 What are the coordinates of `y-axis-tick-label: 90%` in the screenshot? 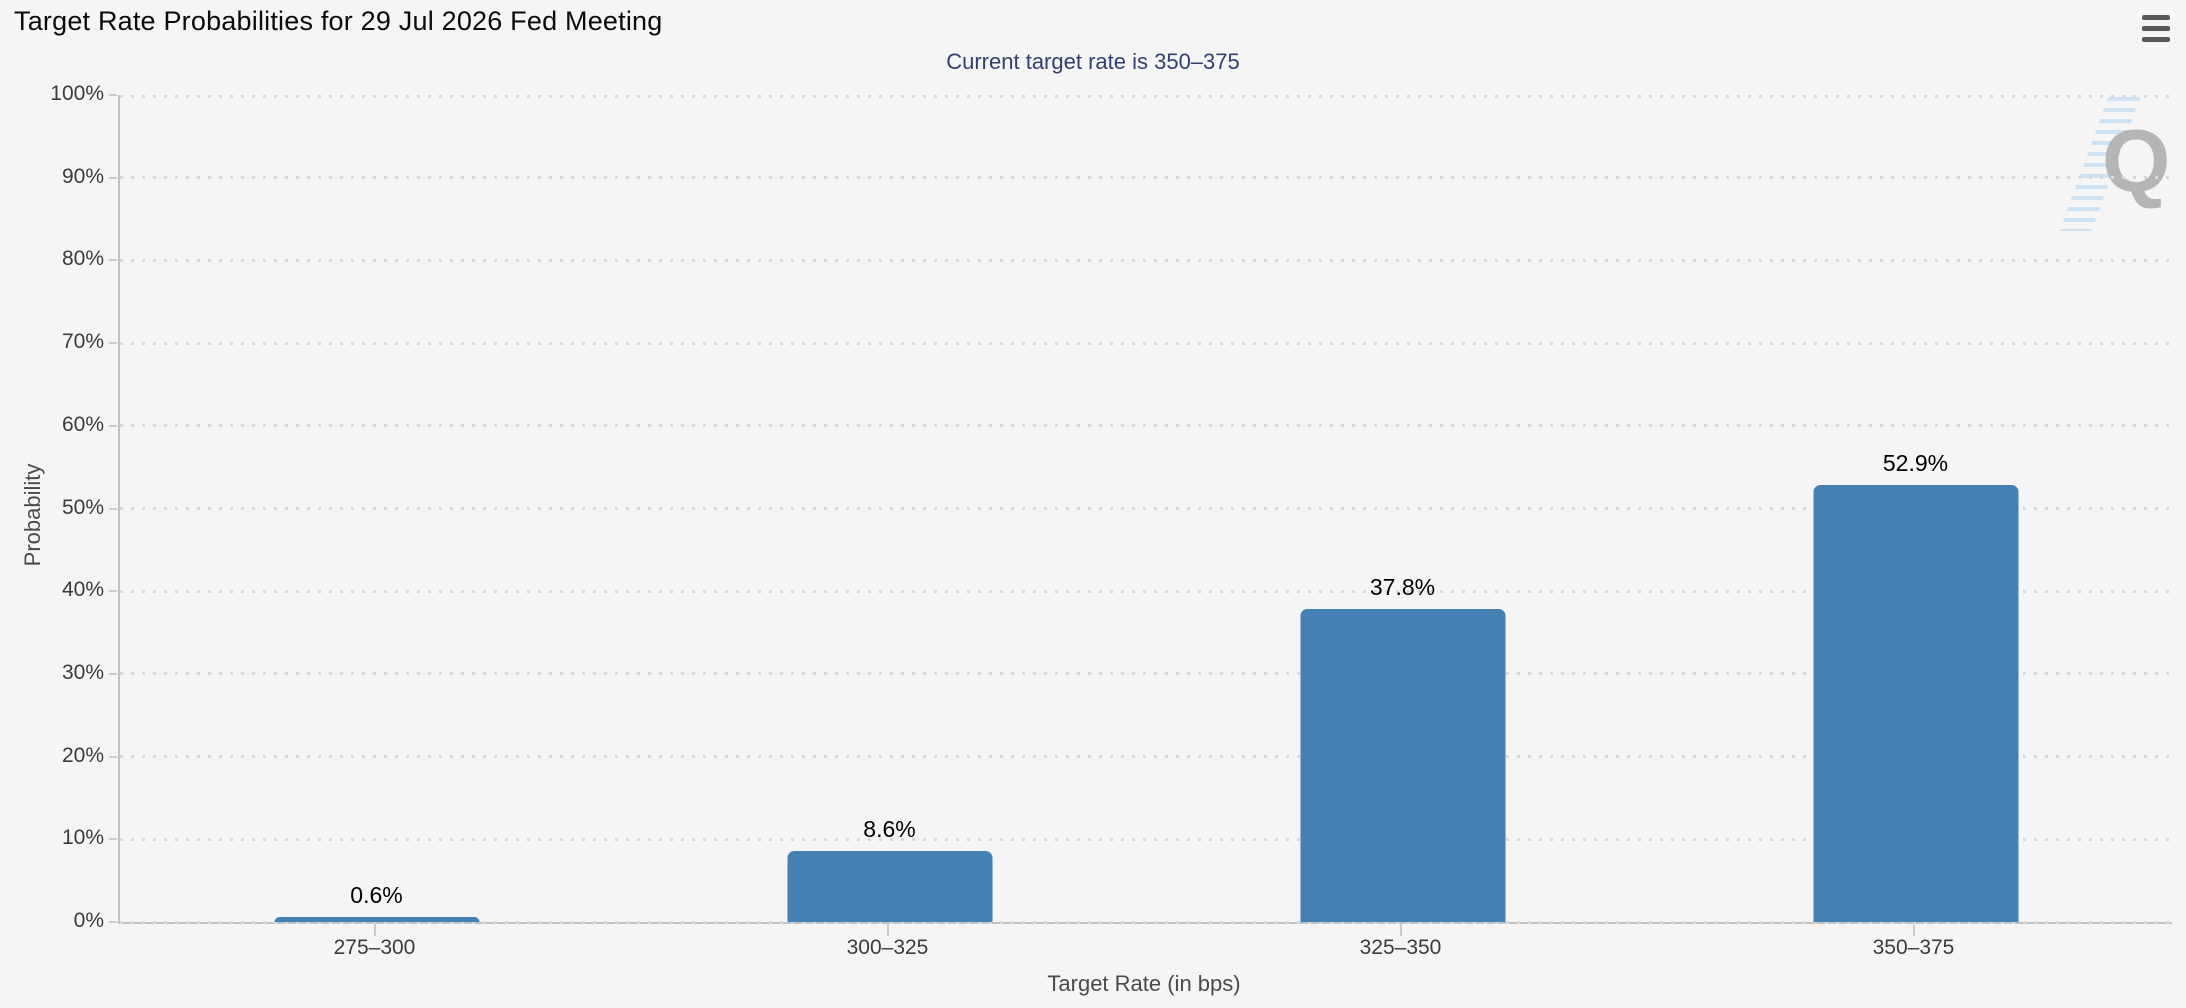 It's located at (82, 176).